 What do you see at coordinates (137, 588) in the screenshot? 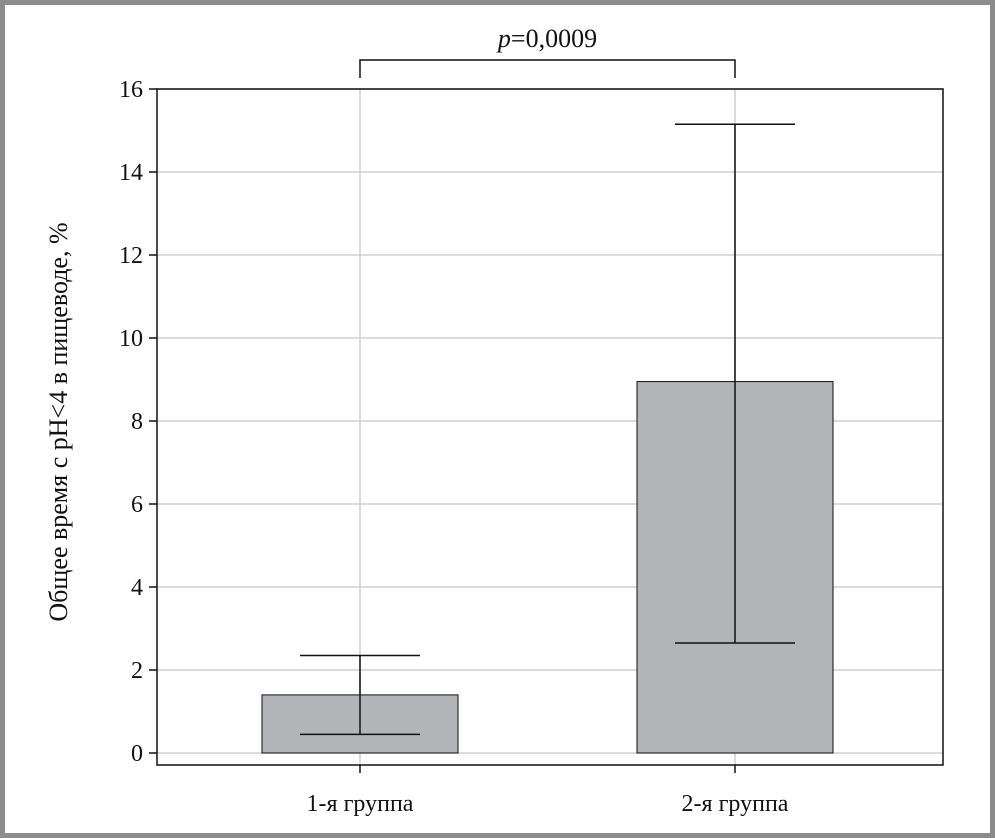
I see `y-tick-label: 4` at bounding box center [137, 588].